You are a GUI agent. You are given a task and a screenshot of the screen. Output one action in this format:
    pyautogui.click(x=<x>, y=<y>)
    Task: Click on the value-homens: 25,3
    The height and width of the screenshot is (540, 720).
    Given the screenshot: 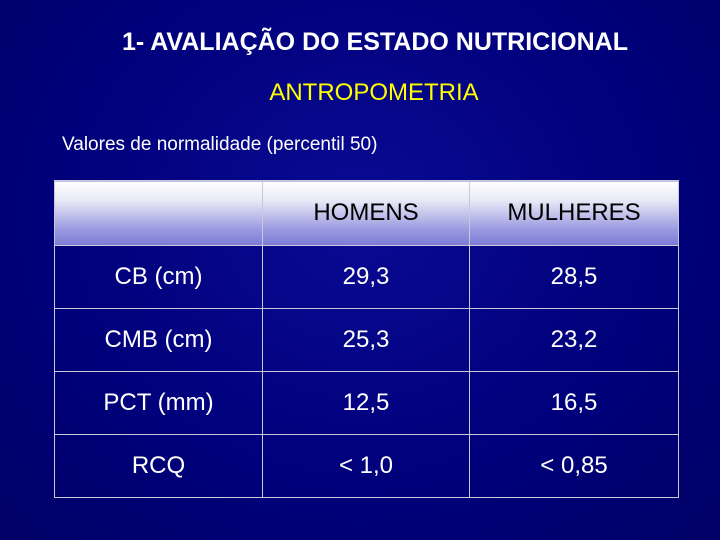 What is the action you would take?
    pyautogui.click(x=366, y=340)
    